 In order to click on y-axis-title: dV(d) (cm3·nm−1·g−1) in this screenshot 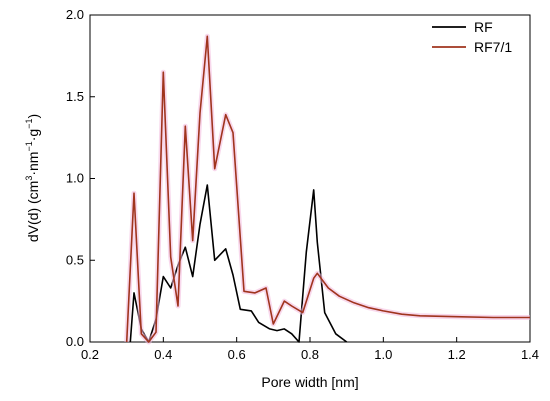, I will do `click(32, 178)`.